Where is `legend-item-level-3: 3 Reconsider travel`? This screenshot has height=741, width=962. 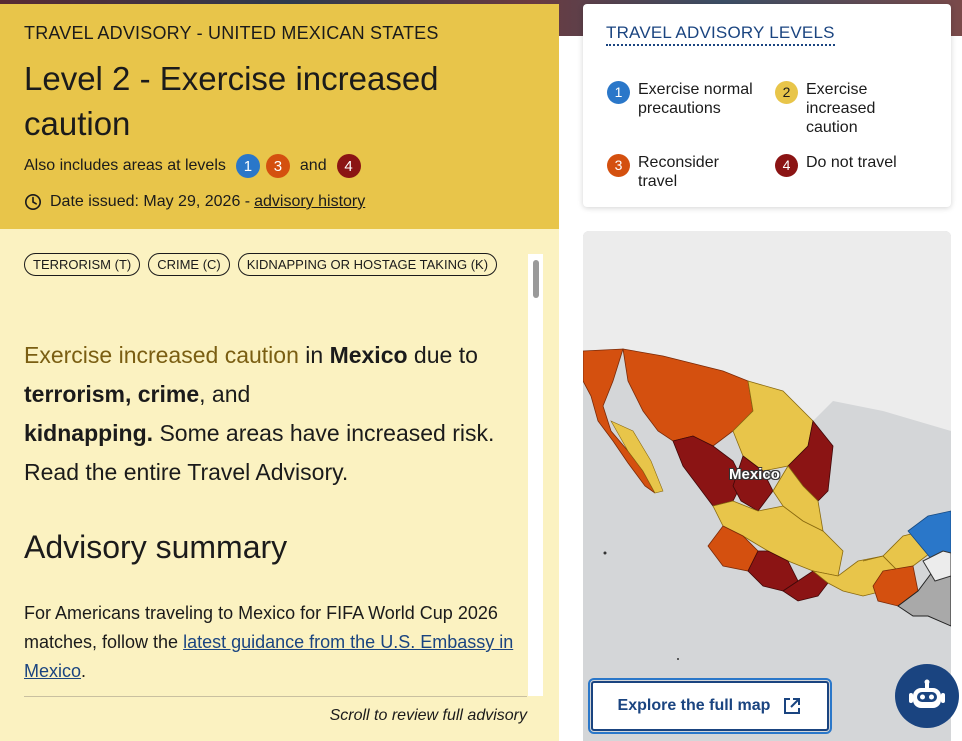 legend-item-level-3: 3 Reconsider travel is located at coordinates (672, 172).